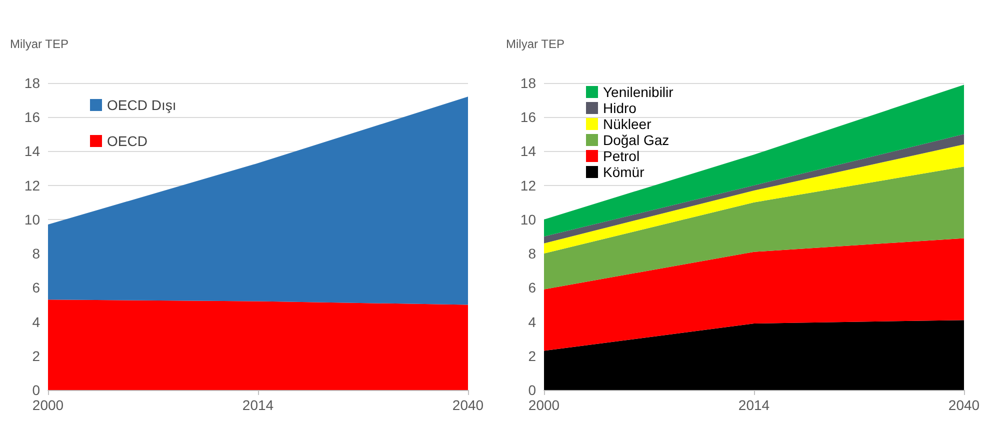  I want to click on legend-label: Nükleer, so click(627, 124).